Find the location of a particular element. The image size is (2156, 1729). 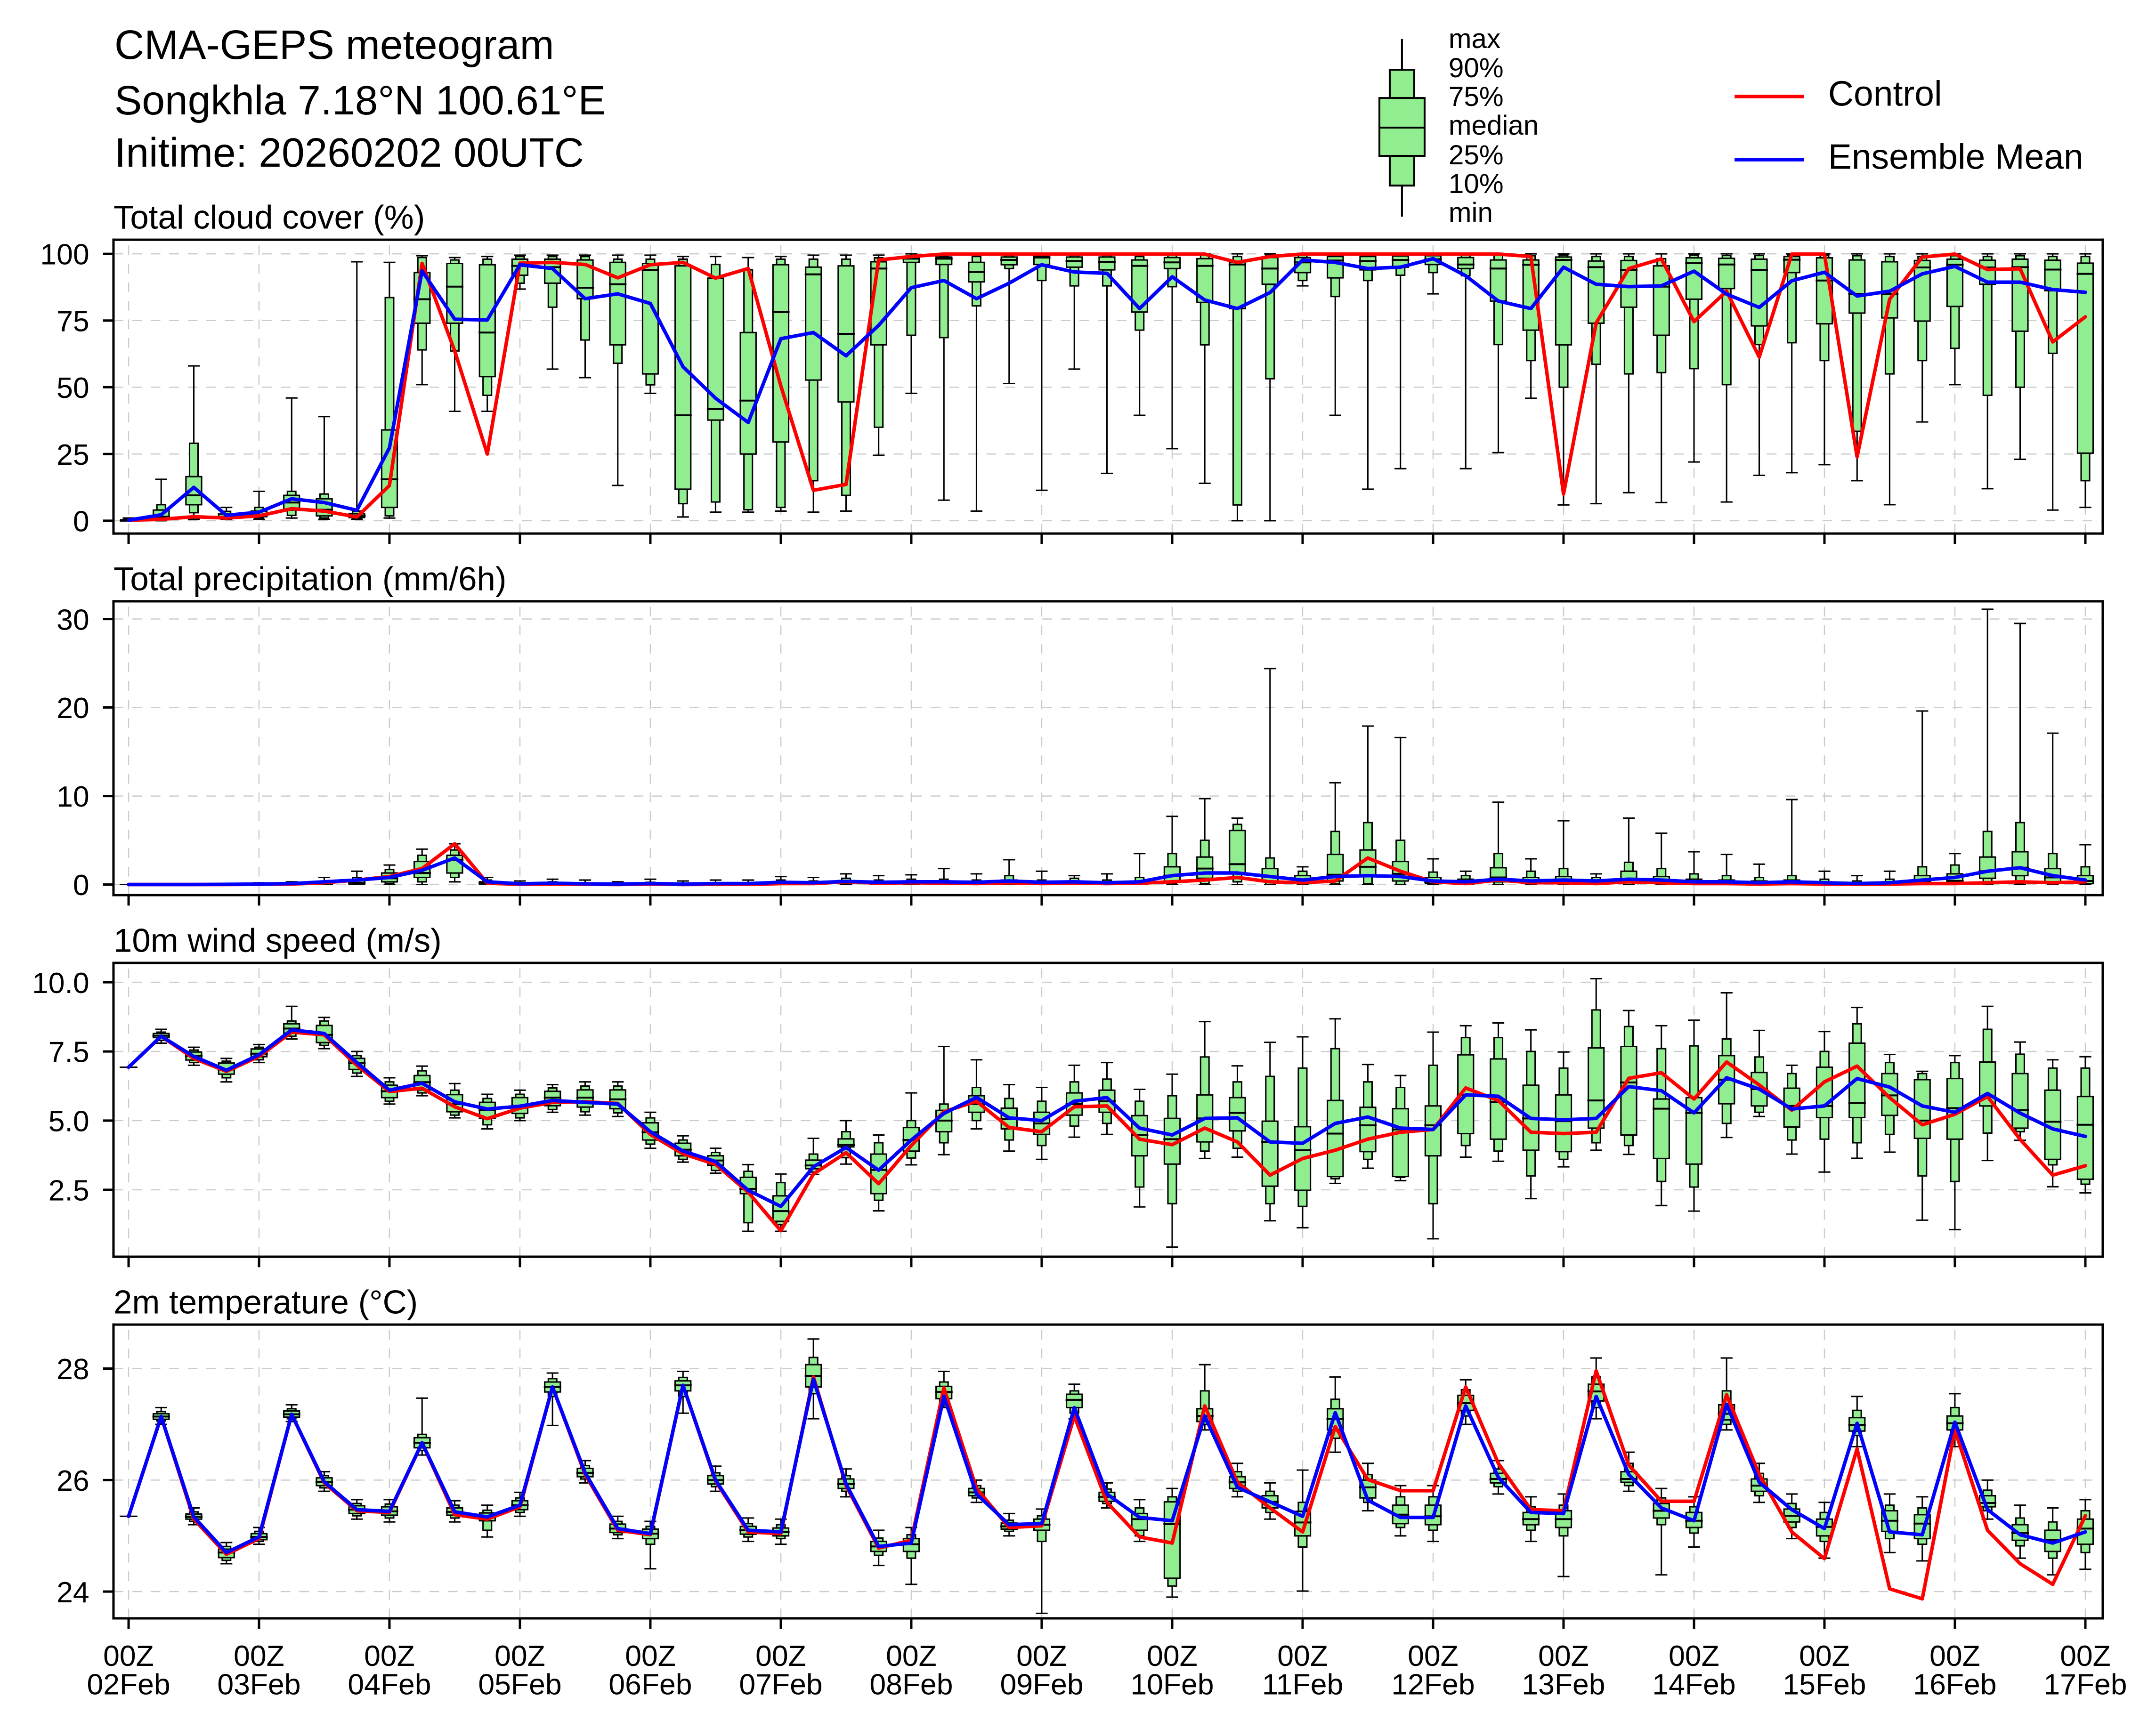

svg-text: 50 is located at coordinates (73, 388).